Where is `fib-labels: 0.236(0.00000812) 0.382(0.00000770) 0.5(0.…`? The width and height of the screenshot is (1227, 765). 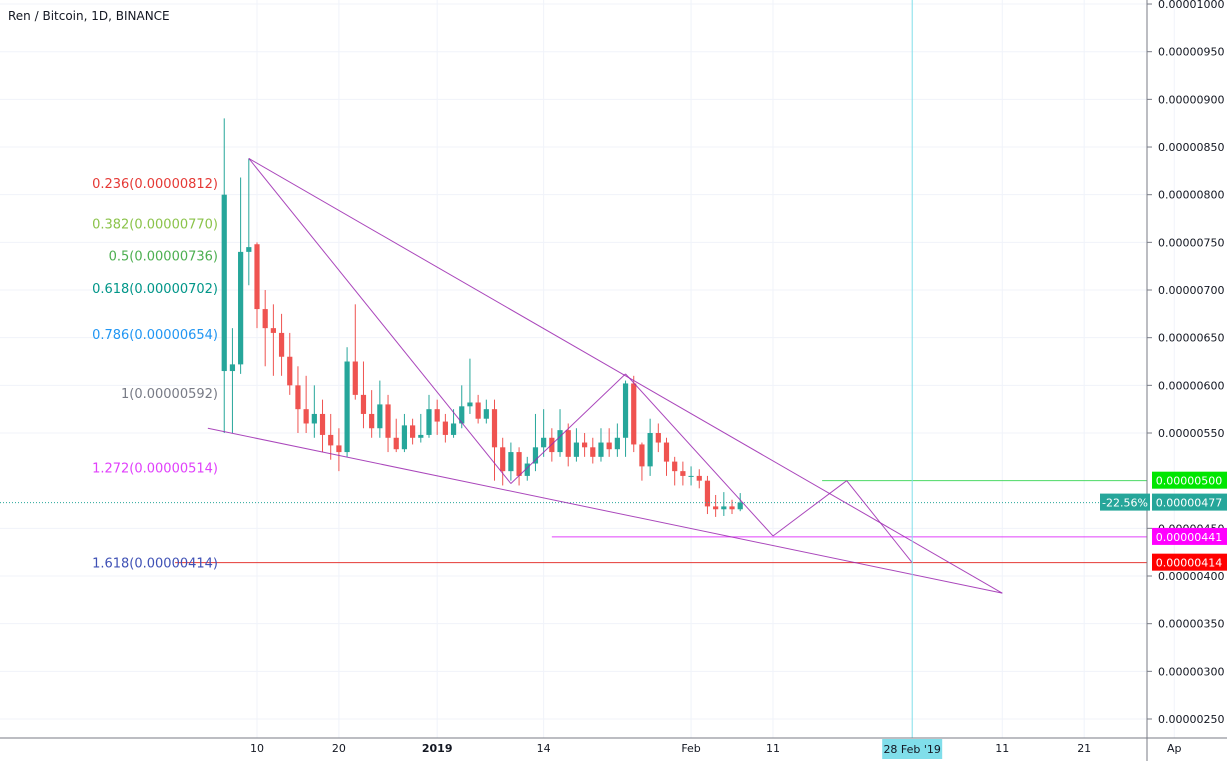
fib-labels: 0.236(0.00000812) 0.382(0.00000770) 0.5(0.… is located at coordinates (155, 374).